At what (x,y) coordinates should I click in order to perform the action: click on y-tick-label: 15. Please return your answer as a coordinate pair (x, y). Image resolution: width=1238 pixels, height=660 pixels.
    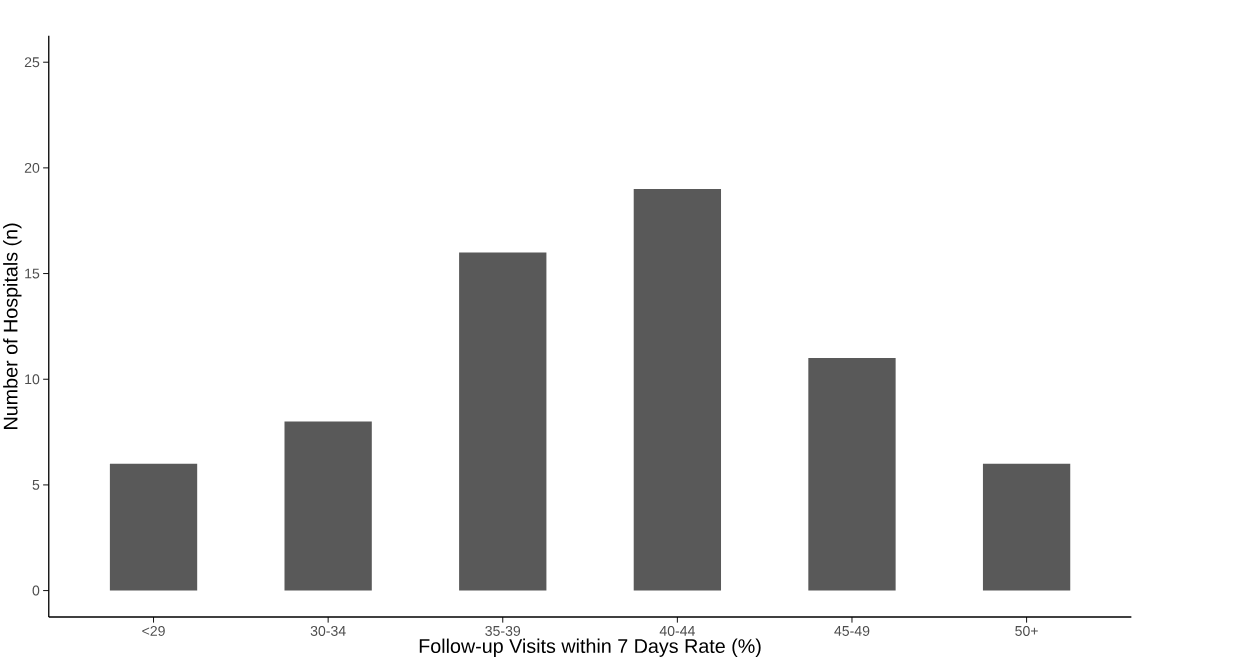
    Looking at the image, I should click on (32, 273).